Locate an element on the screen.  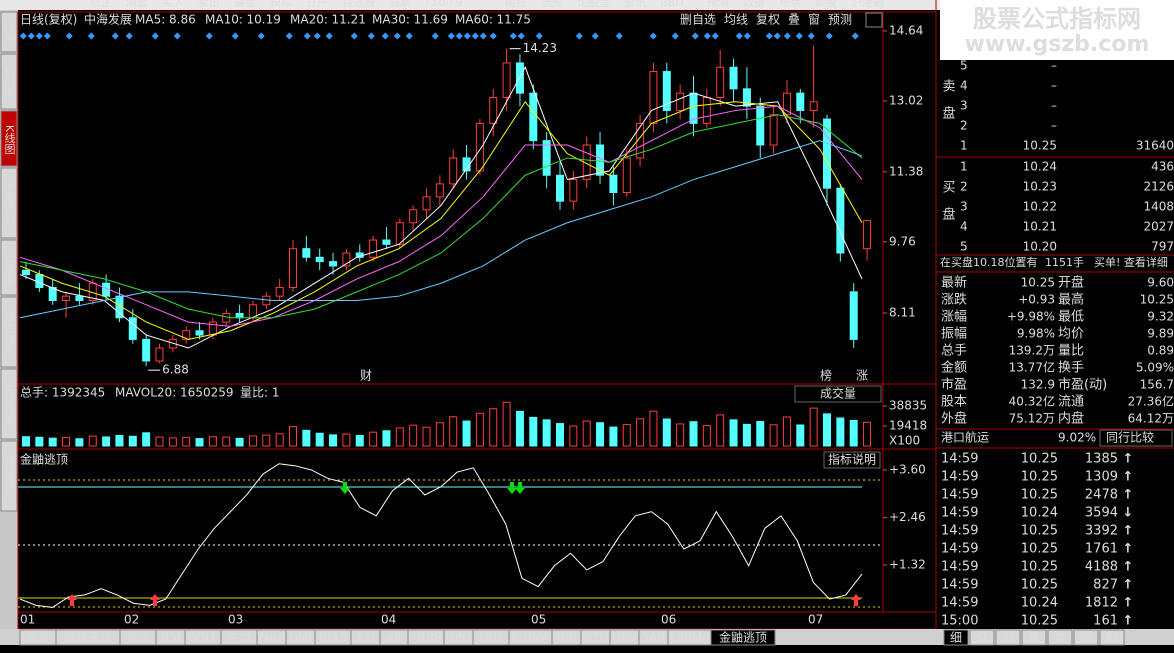
sidebar-label: 超级盘口 is located at coordinates (9, 476).